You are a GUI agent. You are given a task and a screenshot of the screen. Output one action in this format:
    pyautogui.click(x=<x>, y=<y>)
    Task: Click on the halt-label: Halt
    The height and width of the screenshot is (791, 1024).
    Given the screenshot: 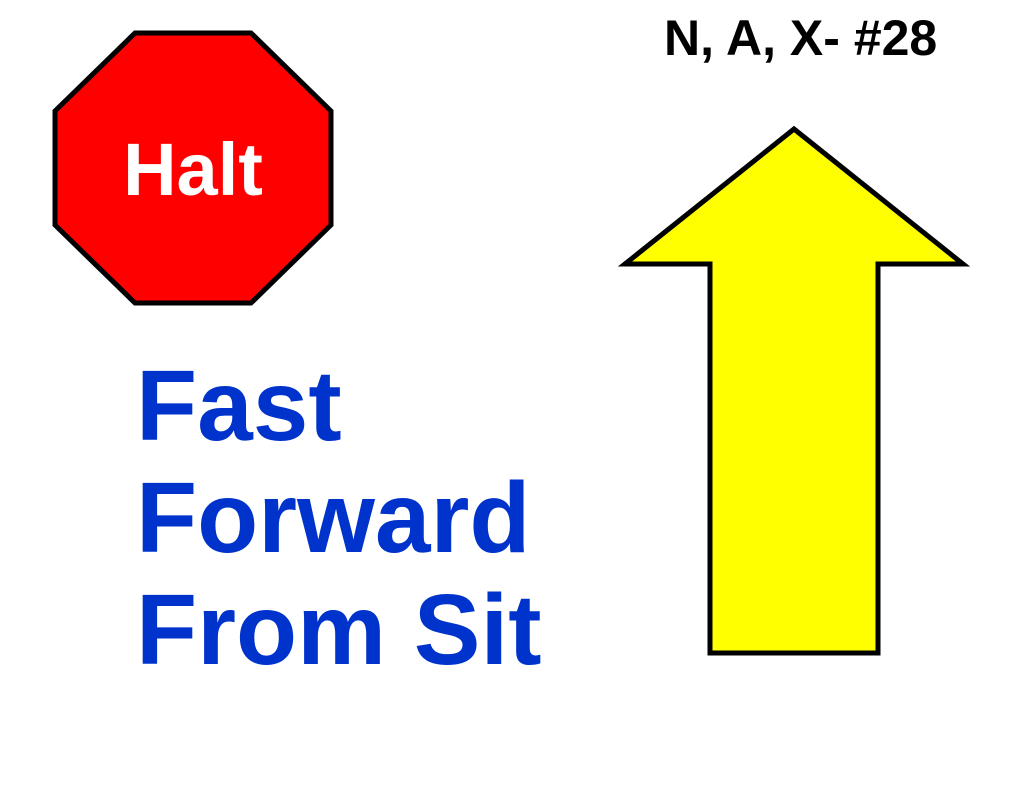 What is the action you would take?
    pyautogui.click(x=193, y=169)
    